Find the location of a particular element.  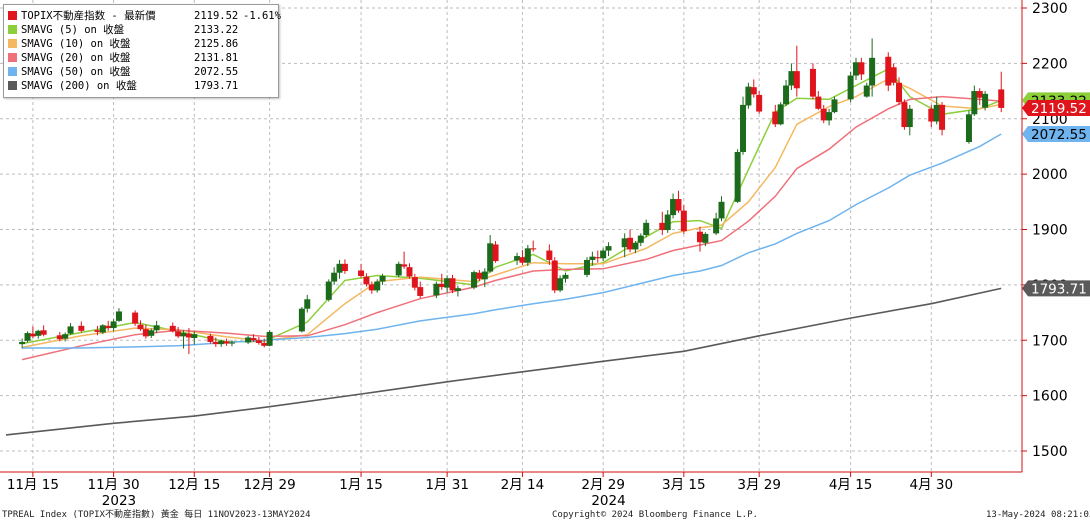

footer-timestamp: 13-May-2024 08:21:03 is located at coordinates (1038, 515).